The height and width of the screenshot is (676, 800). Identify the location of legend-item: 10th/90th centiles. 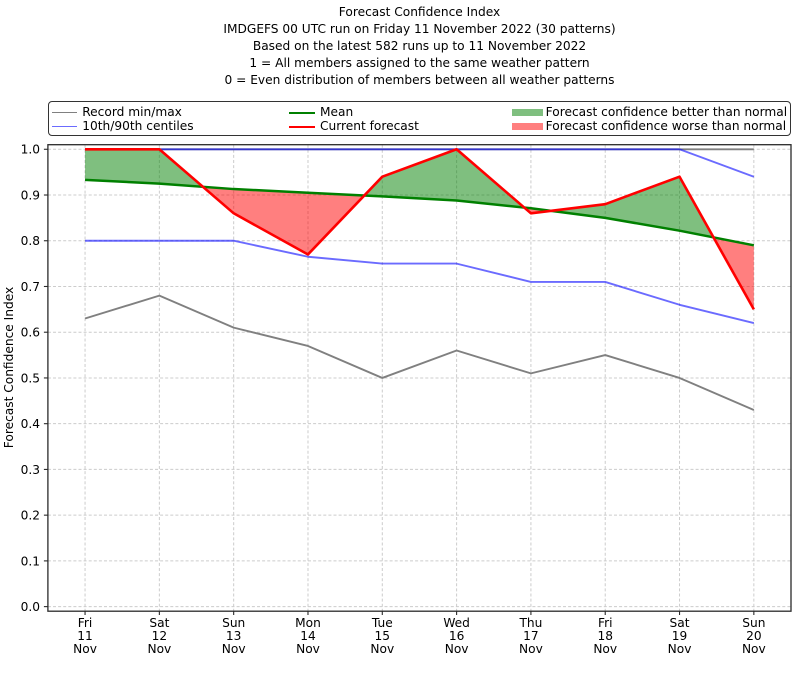
(122, 126).